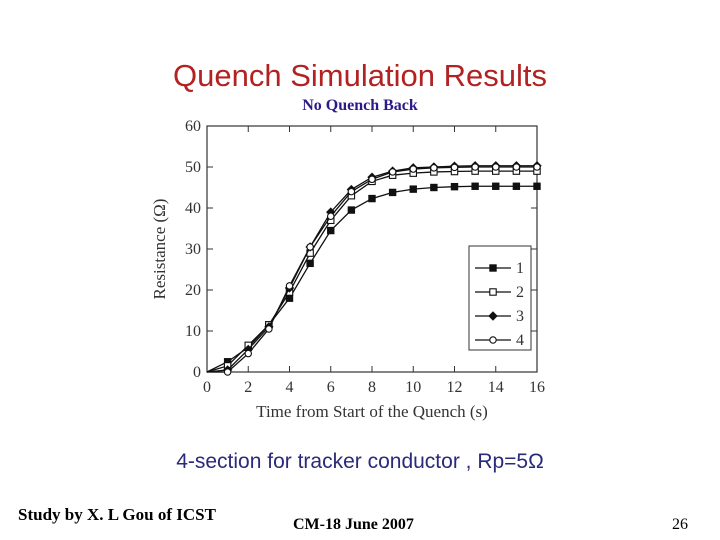 This screenshot has width=720, height=540. Describe the element at coordinates (193, 208) in the screenshot. I see `y-tick-label: 40` at that location.